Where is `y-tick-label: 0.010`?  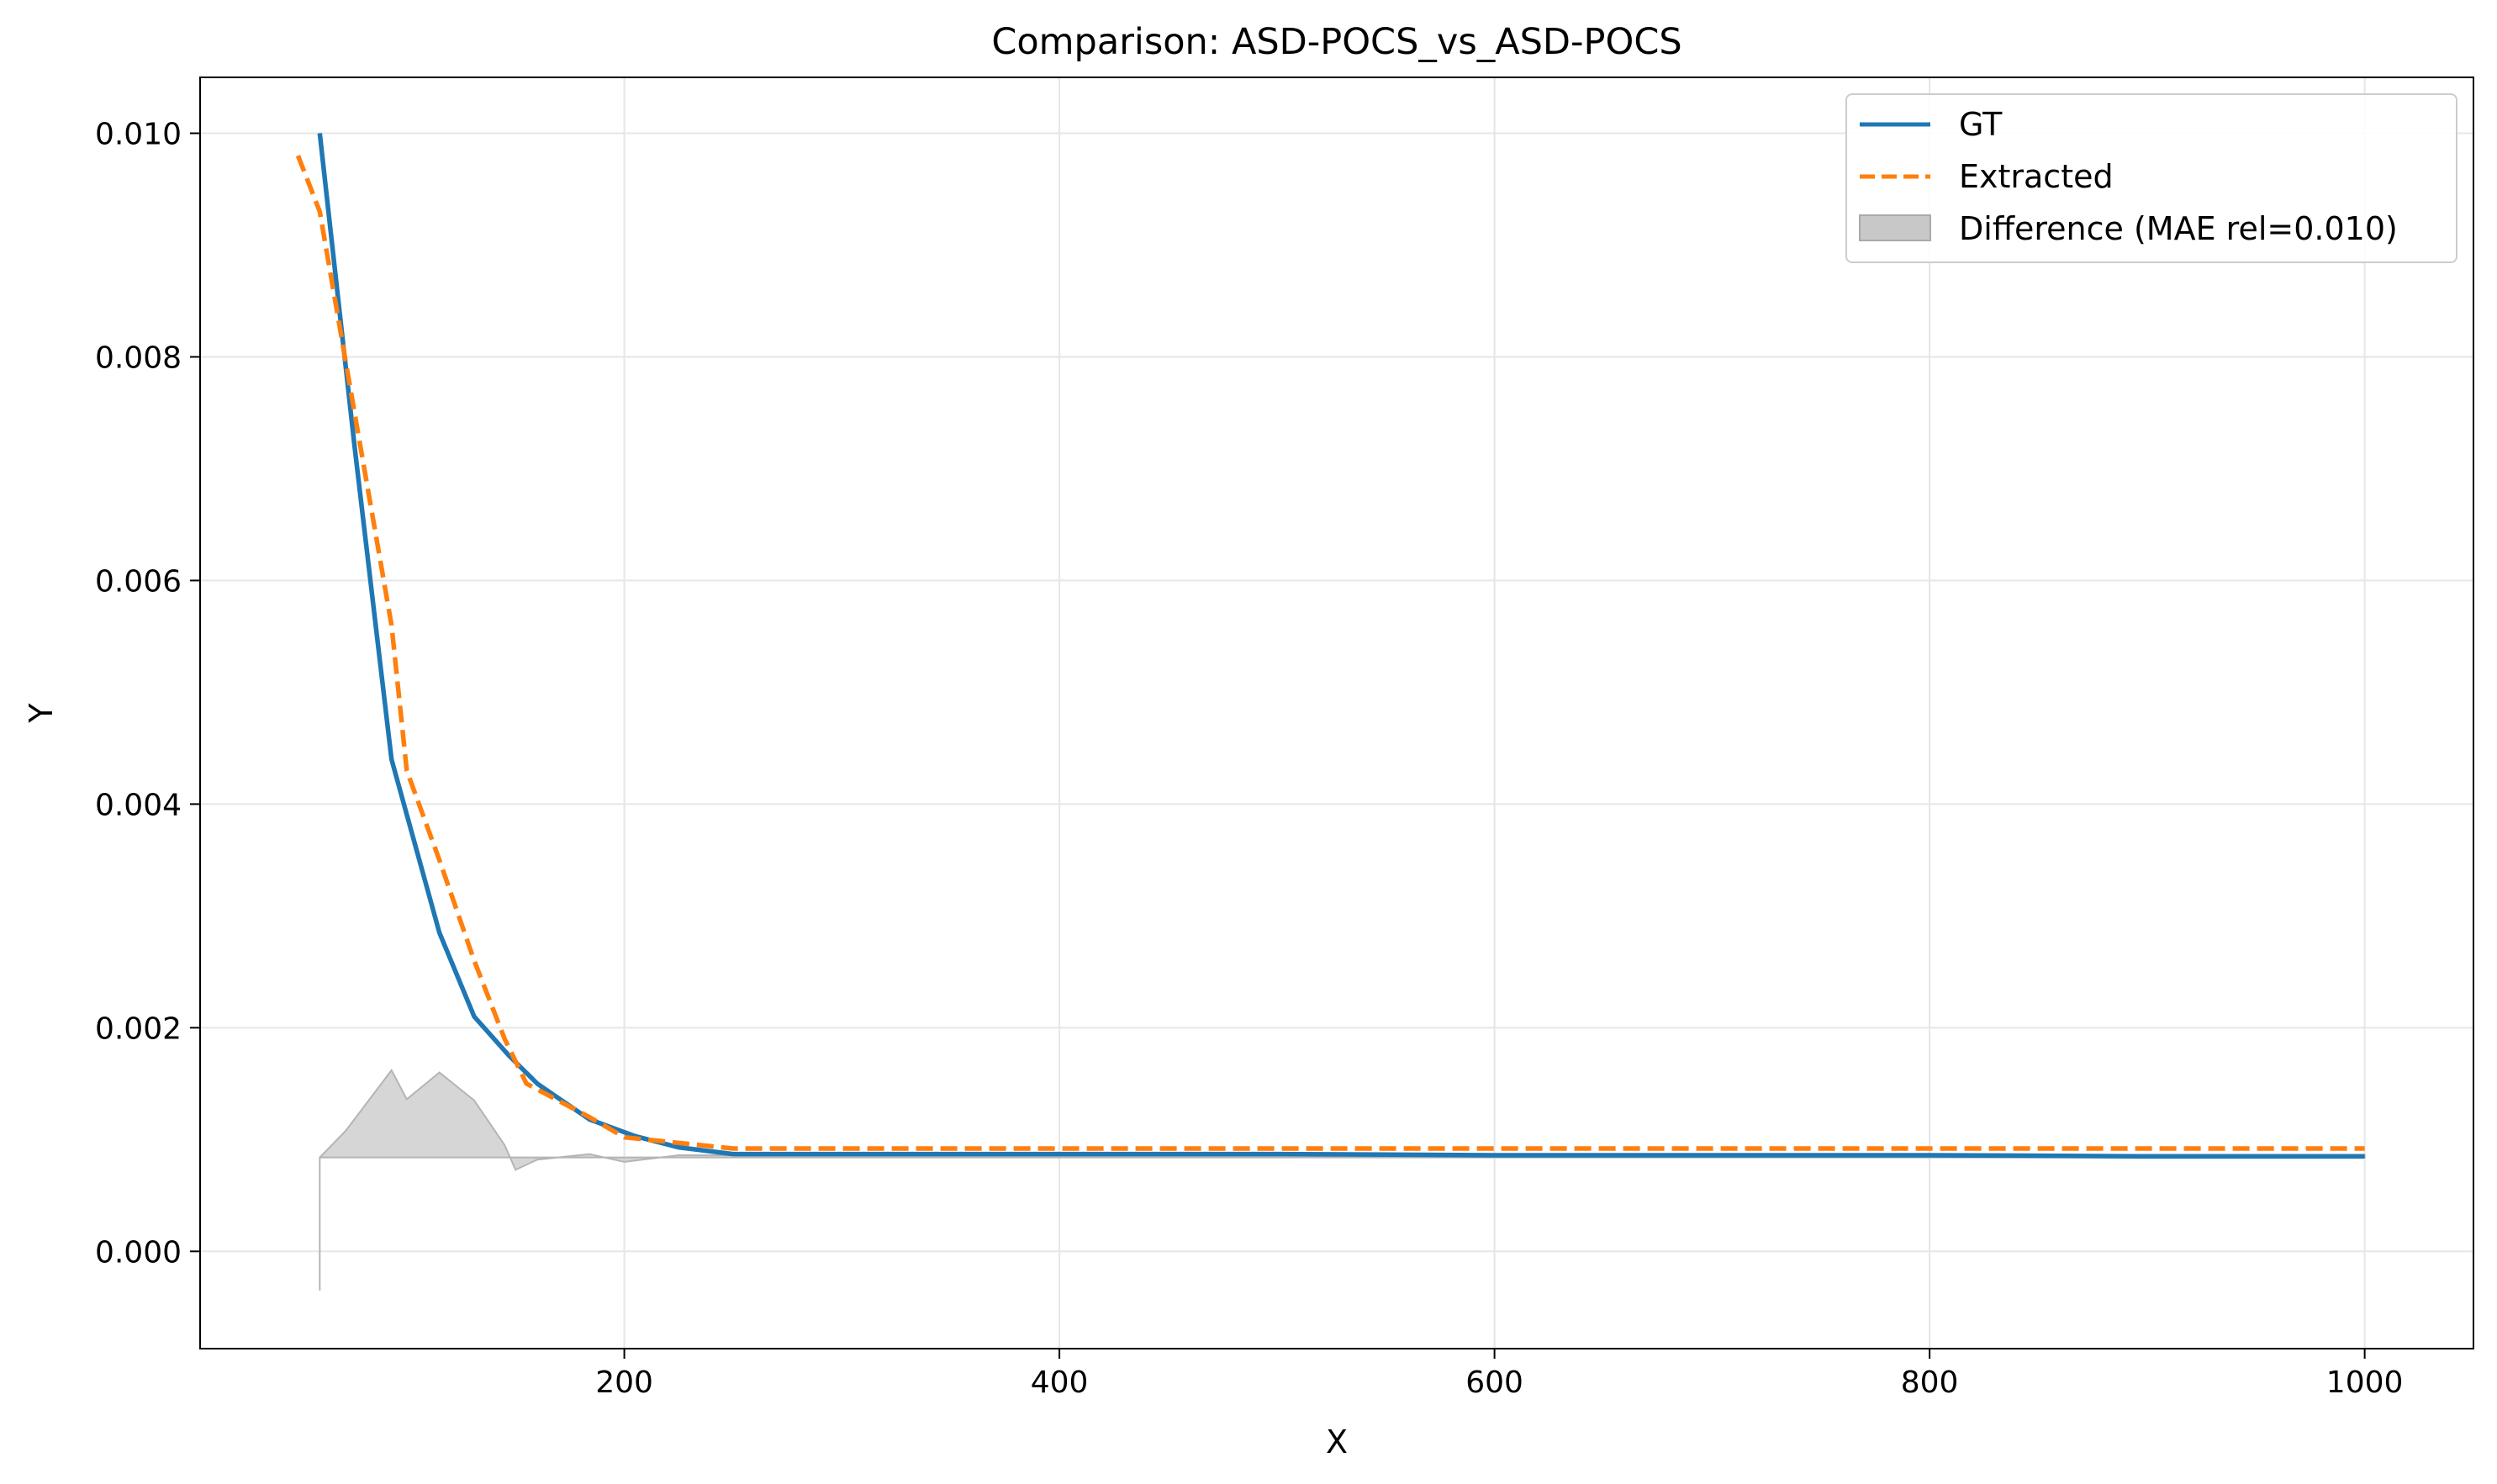 y-tick-label: 0.010 is located at coordinates (138, 134).